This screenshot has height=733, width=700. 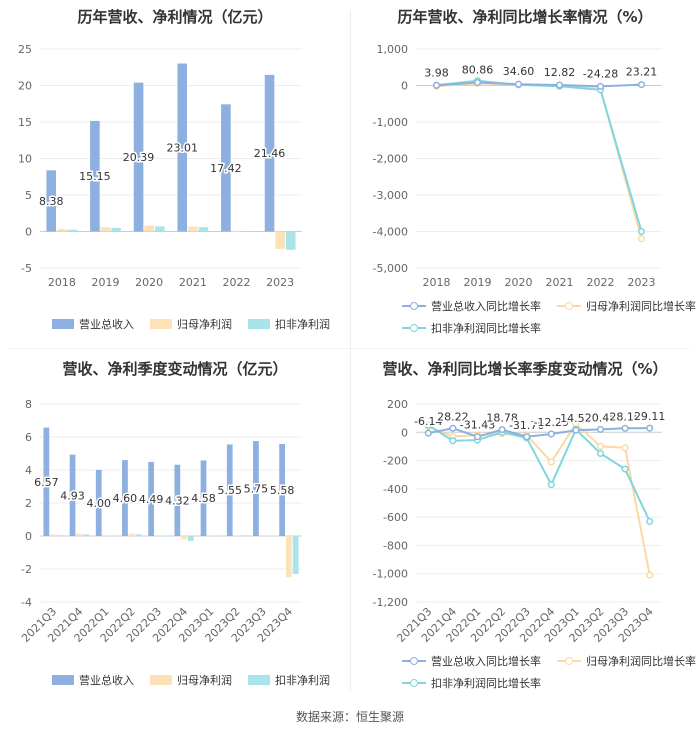 I want to click on data-label: 12.82, so click(x=560, y=72).